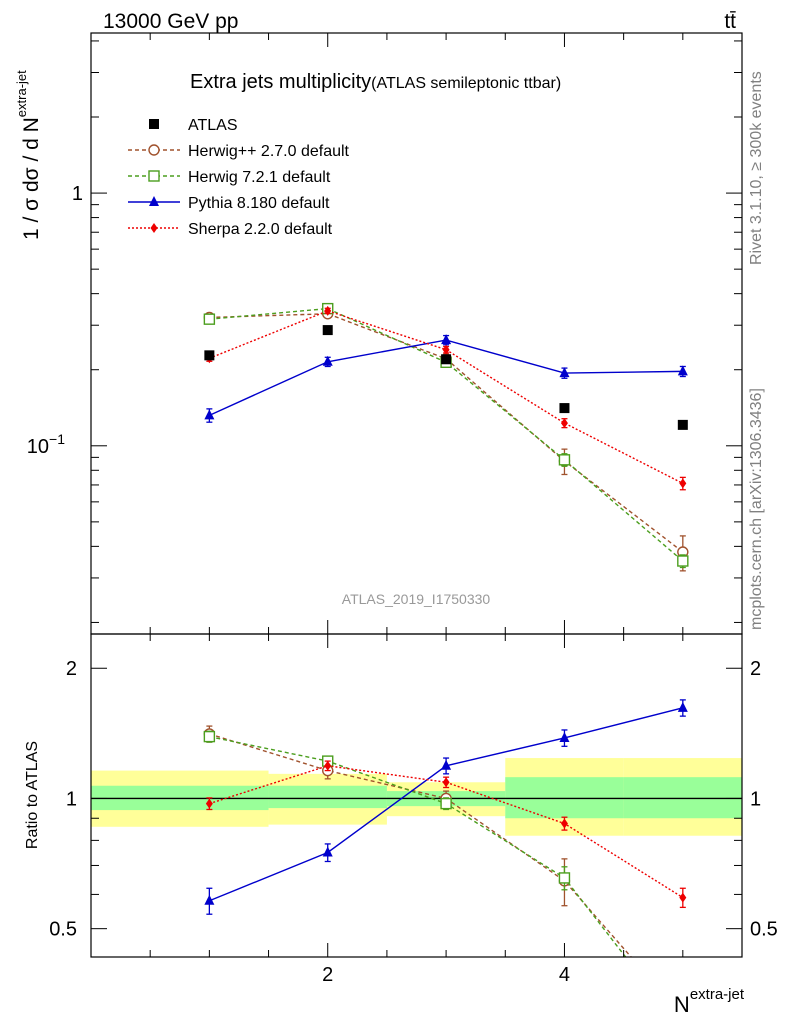  I want to click on y-axis-label-ratio: Ratio to ATLAS, so click(32, 795).